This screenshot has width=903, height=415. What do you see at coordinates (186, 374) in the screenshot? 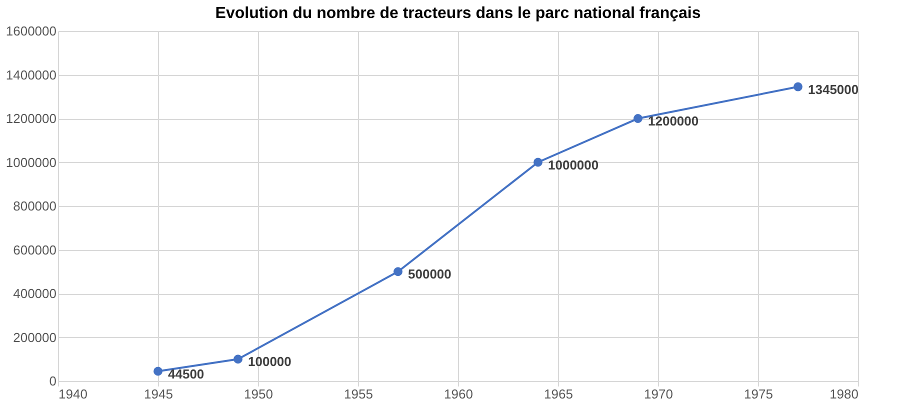
I see `data-label: 44500` at bounding box center [186, 374].